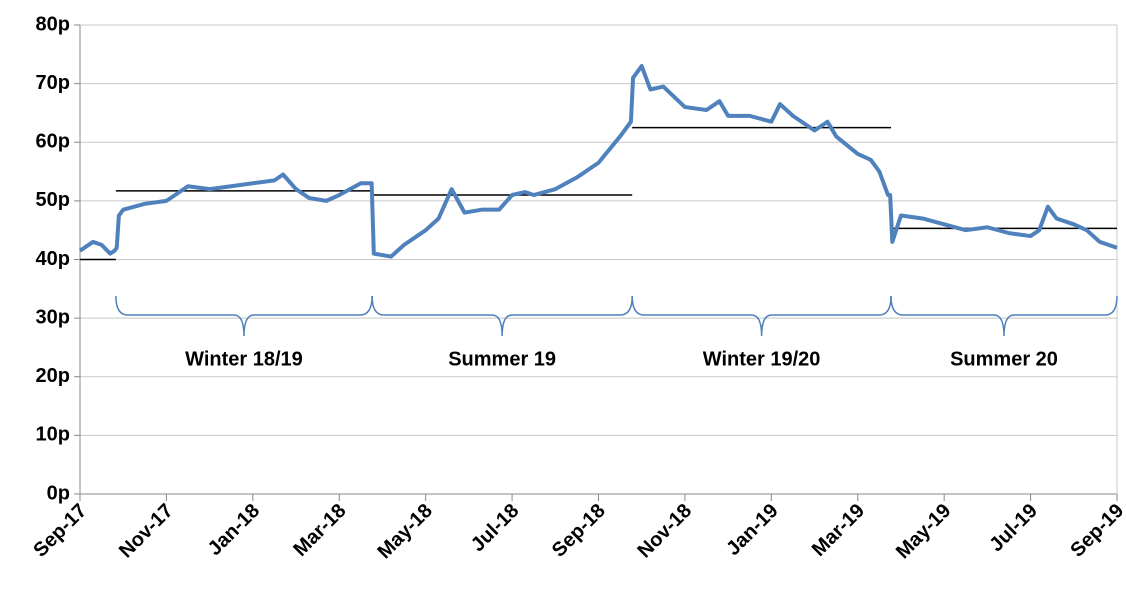 The image size is (1126, 596). Describe the element at coordinates (60, 531) in the screenshot. I see `x-tick-label: Sep-17` at that location.